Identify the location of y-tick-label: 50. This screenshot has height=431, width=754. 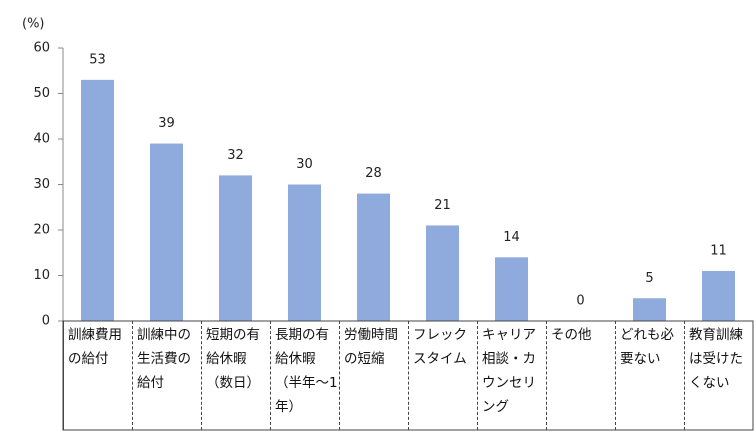
(41, 93).